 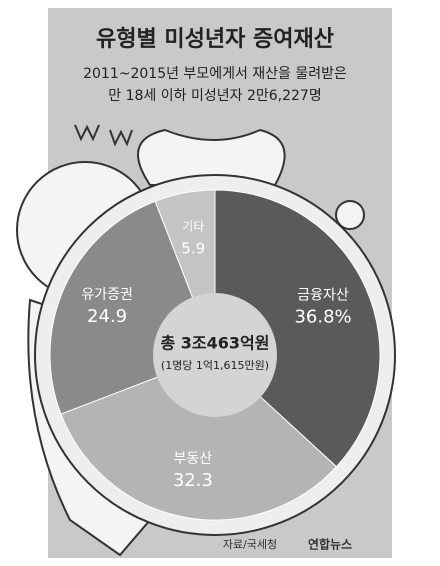 I want to click on value-label: 36.8%, so click(x=322, y=317).